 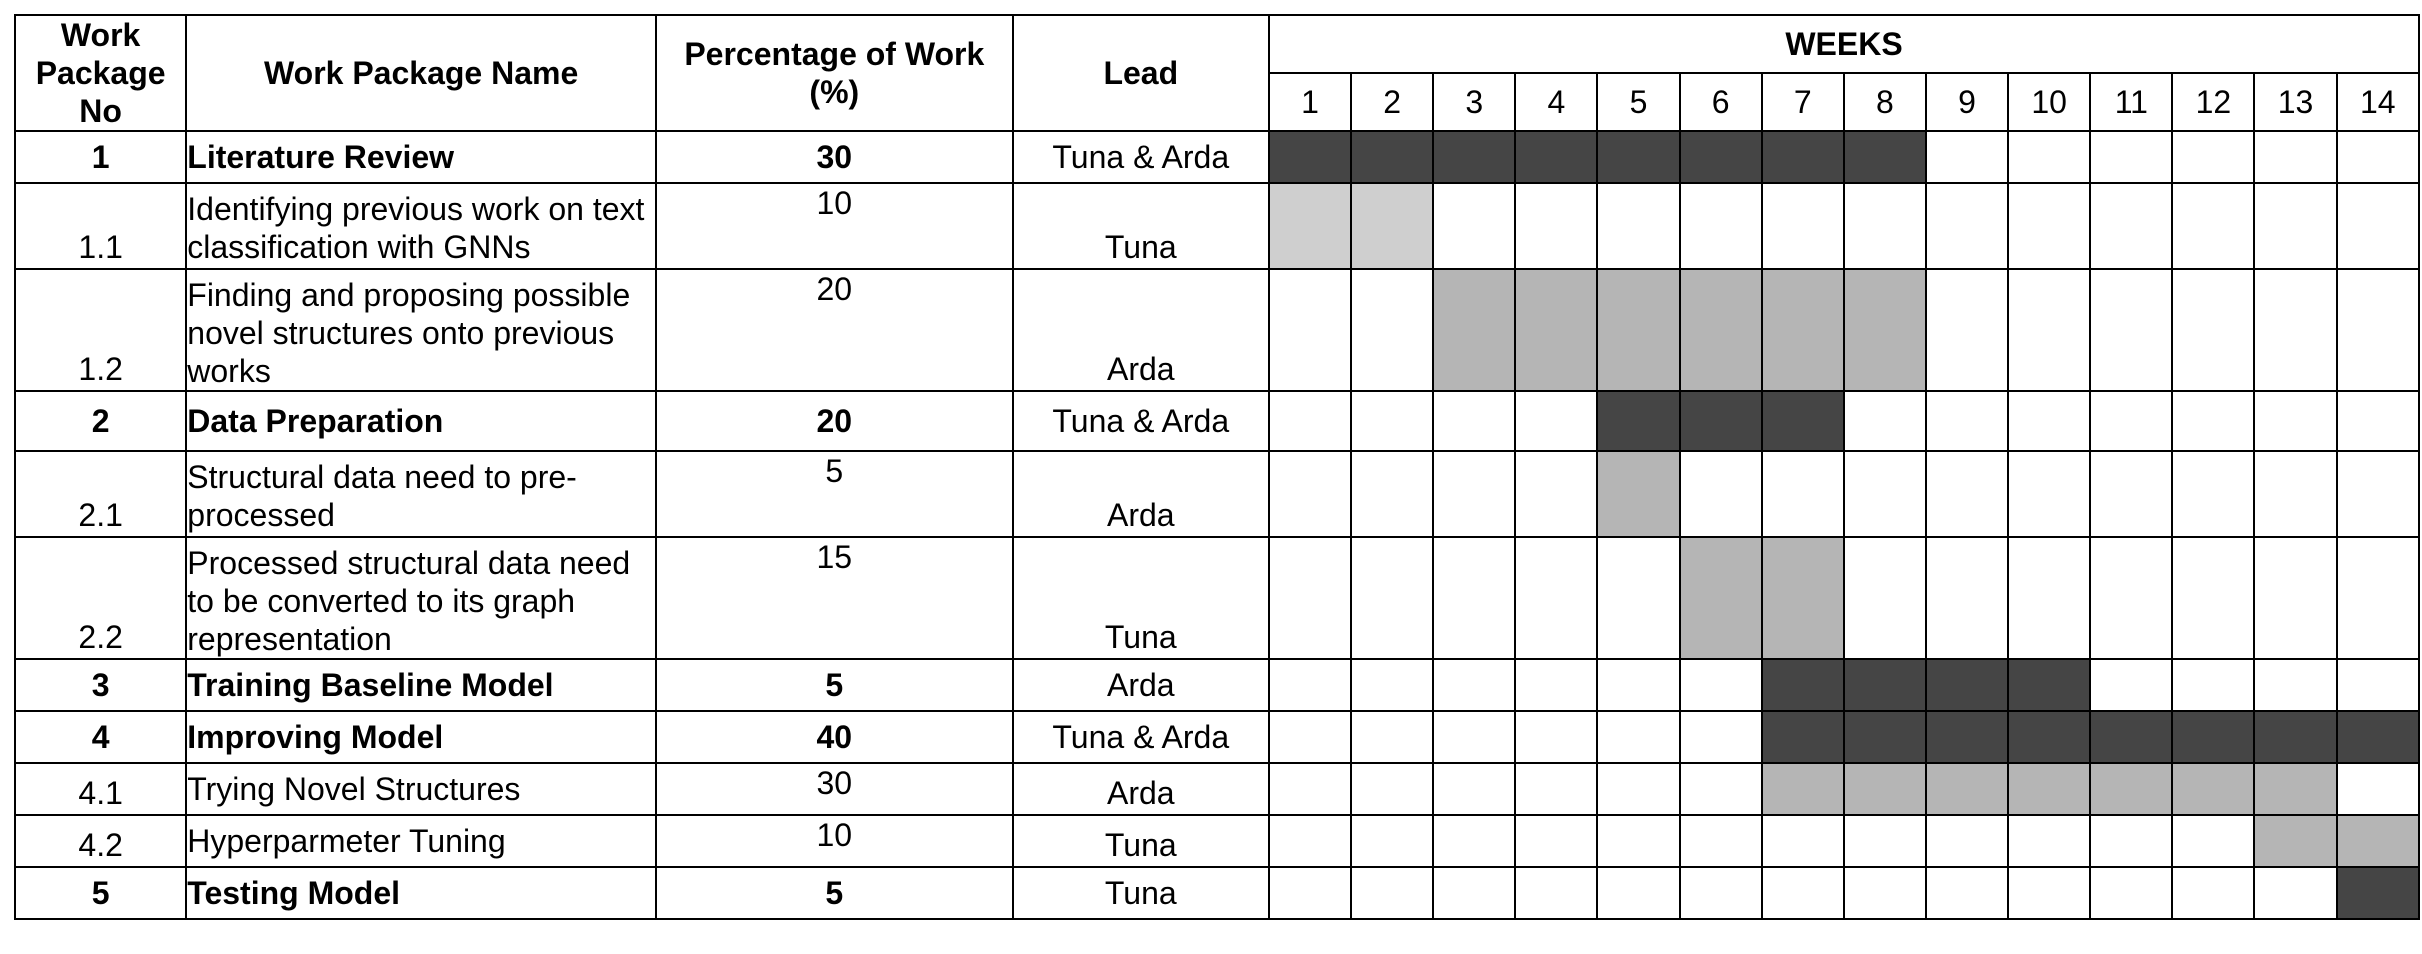 I want to click on table-row: 1 Literature Review 30 Tuna & Arda, so click(x=1217, y=157).